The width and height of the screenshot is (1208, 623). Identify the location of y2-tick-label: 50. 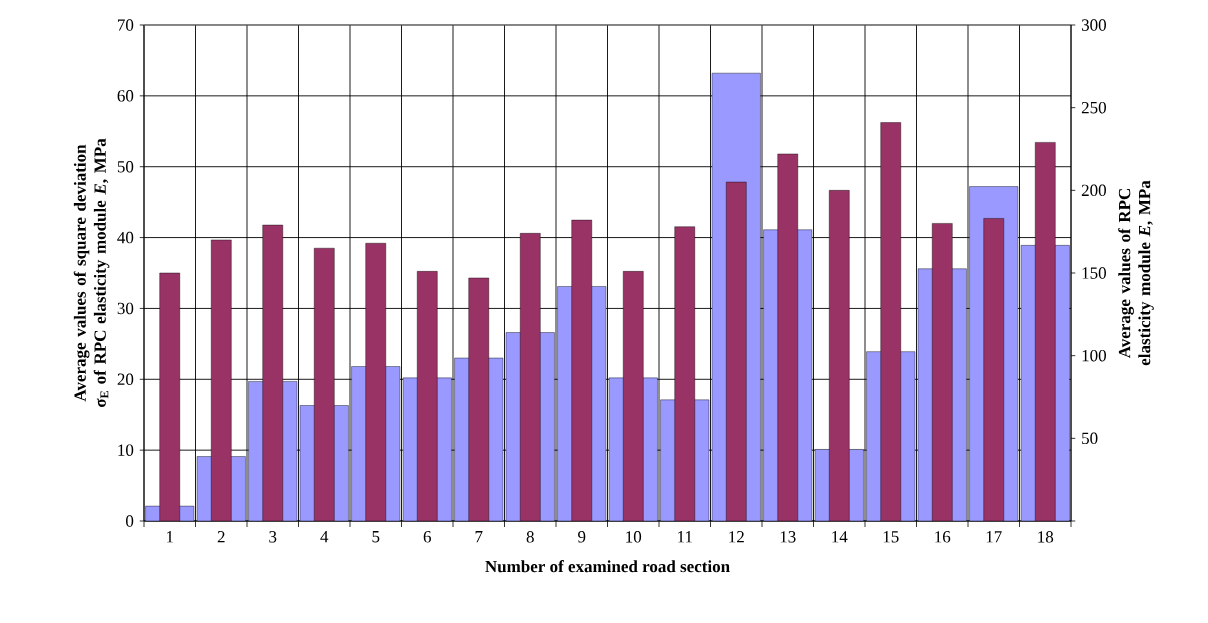
(1090, 438).